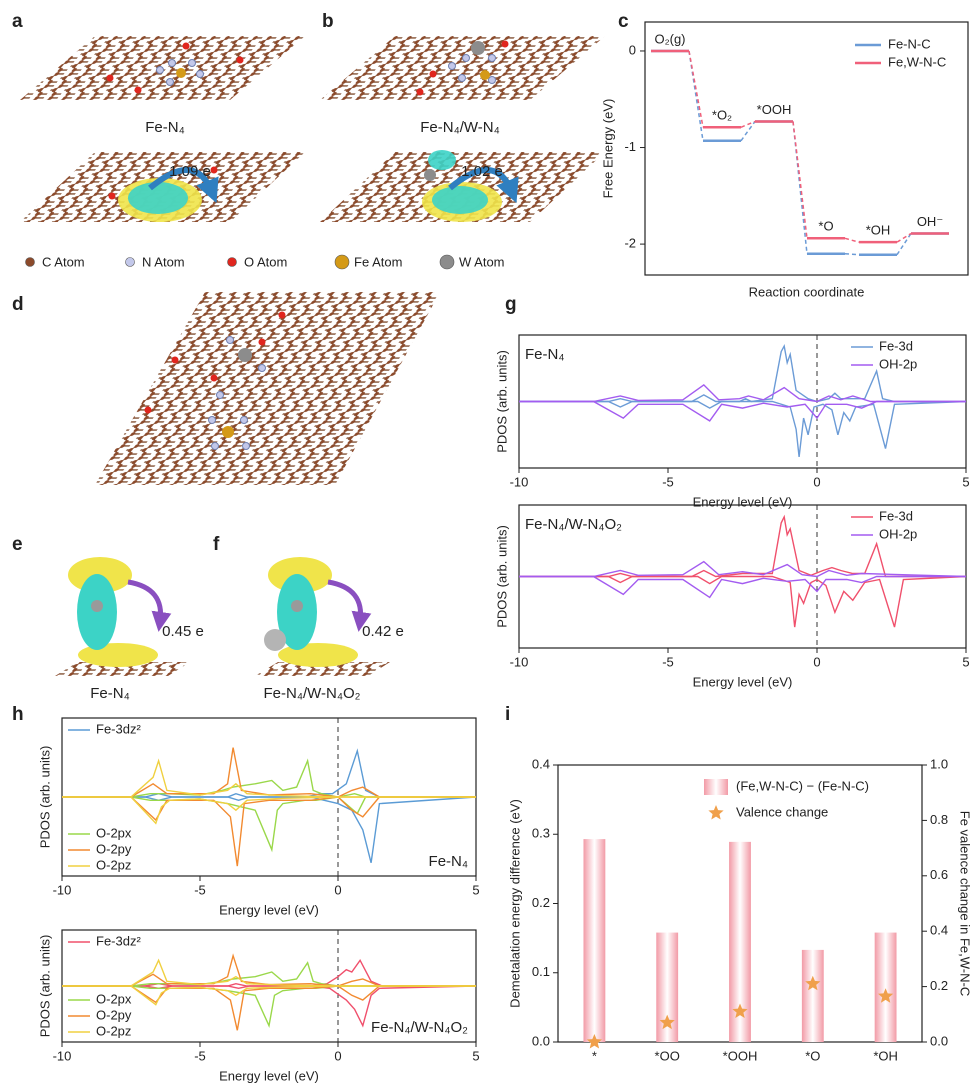  What do you see at coordinates (812, 1055) in the screenshot?
I see `x-tick-label: *O` at bounding box center [812, 1055].